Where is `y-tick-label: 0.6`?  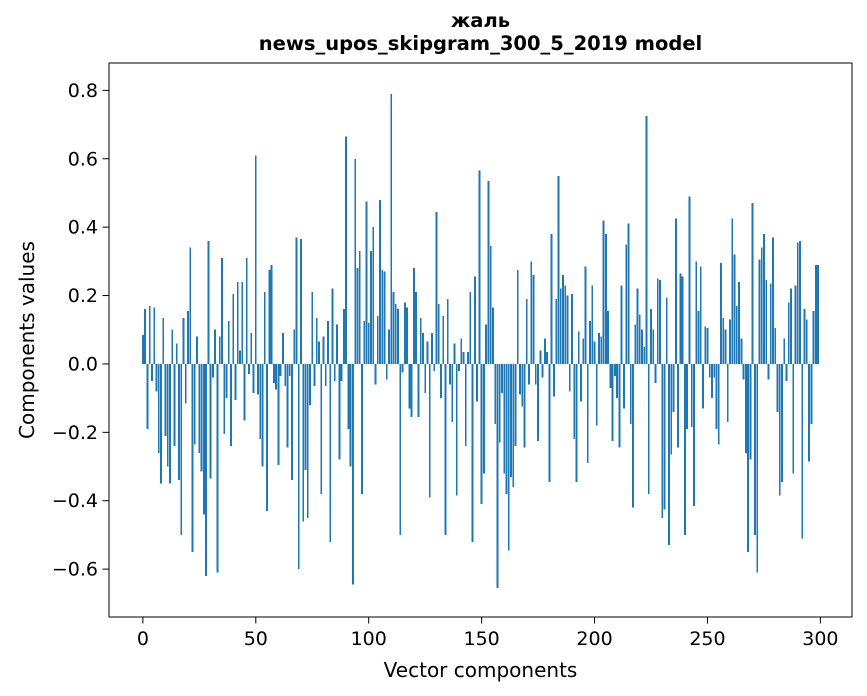
y-tick-label: 0.6 is located at coordinates (83, 159).